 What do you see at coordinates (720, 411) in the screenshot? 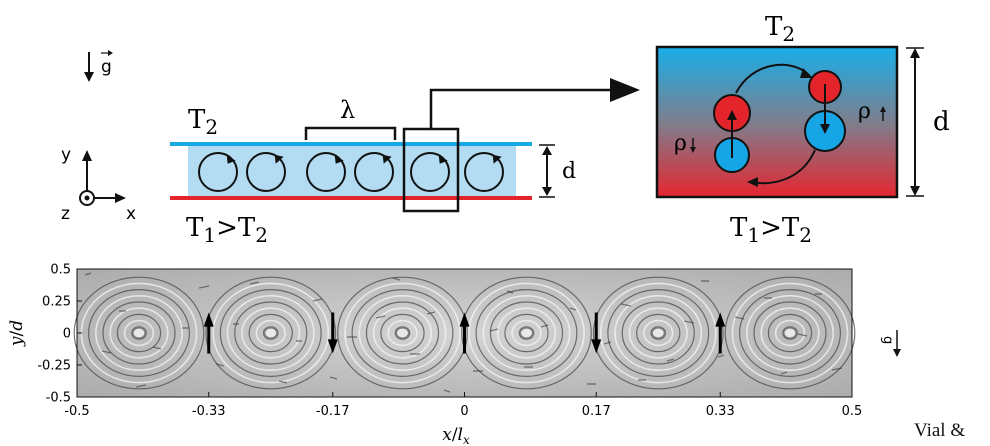
I see `x-tick-label: 0.33` at bounding box center [720, 411].